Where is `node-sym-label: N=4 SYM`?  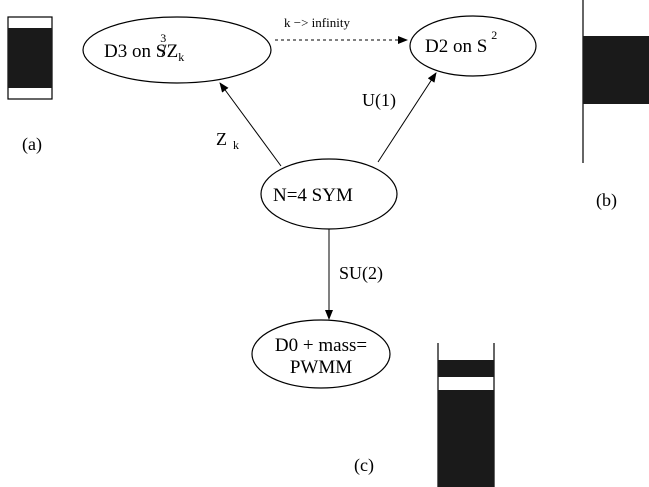 node-sym-label: N=4 SYM is located at coordinates (313, 195).